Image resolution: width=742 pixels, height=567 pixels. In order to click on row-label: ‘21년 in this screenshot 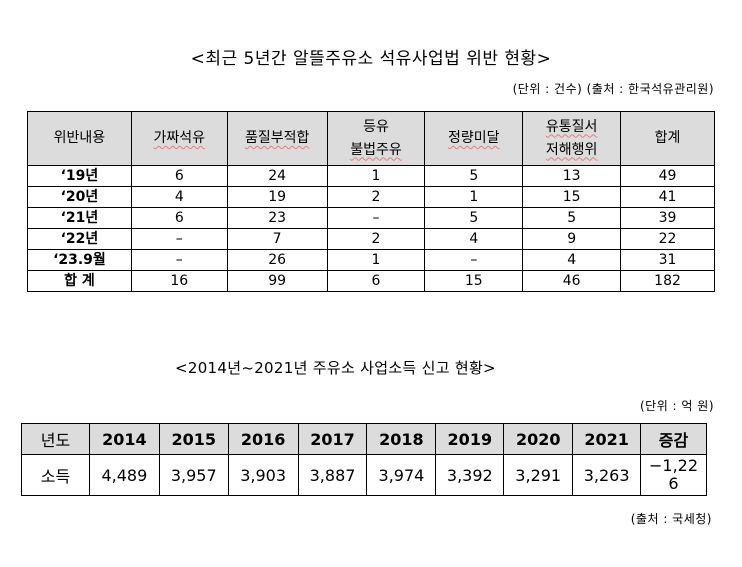, I will do `click(79, 218)`.